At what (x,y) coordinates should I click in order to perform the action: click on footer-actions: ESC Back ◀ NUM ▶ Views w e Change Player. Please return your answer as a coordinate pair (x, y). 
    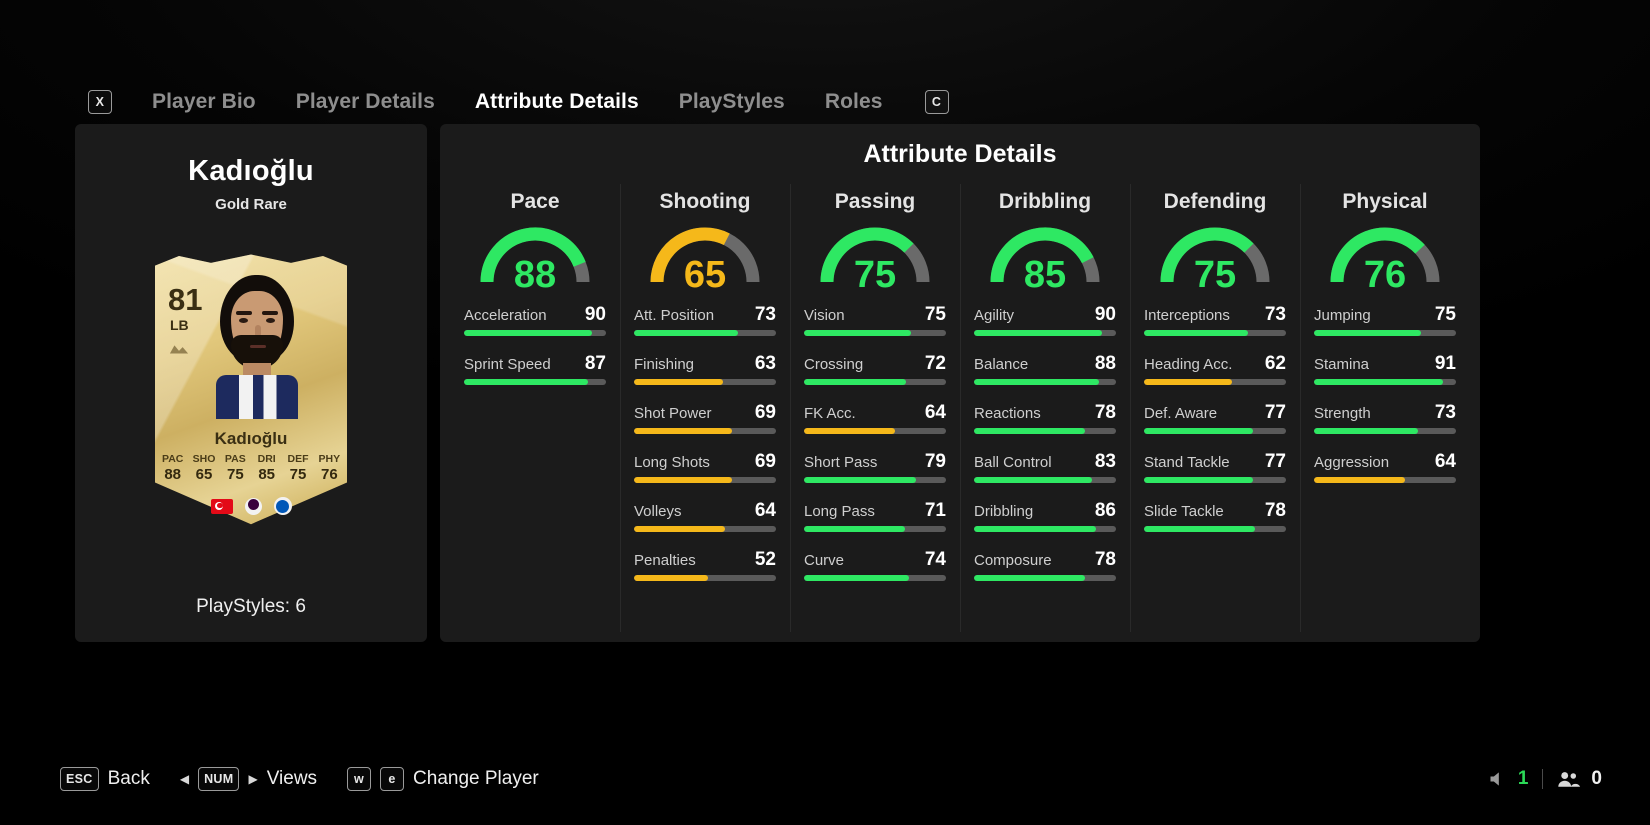
    Looking at the image, I should click on (299, 779).